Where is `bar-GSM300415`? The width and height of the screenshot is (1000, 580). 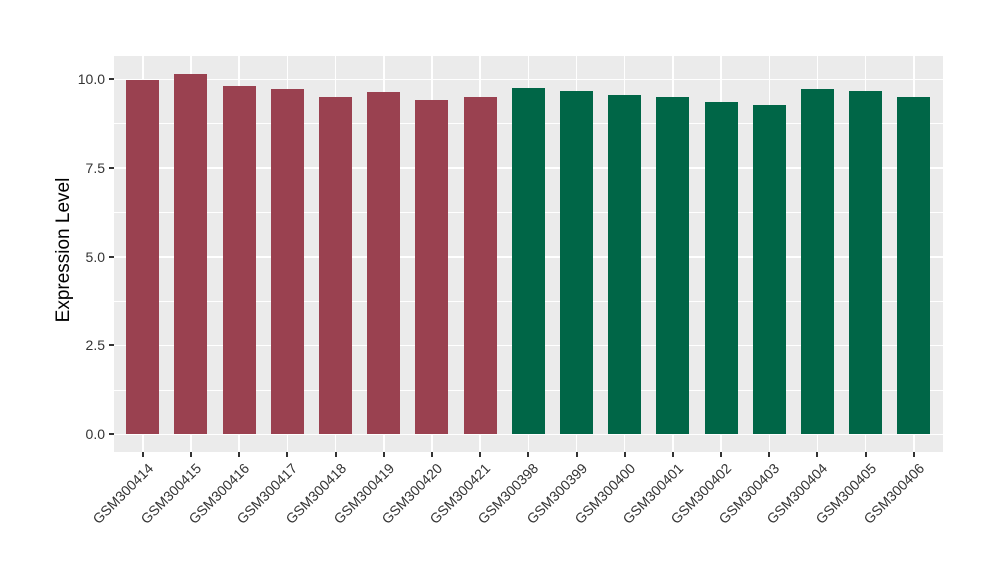
bar-GSM300415 is located at coordinates (191, 254).